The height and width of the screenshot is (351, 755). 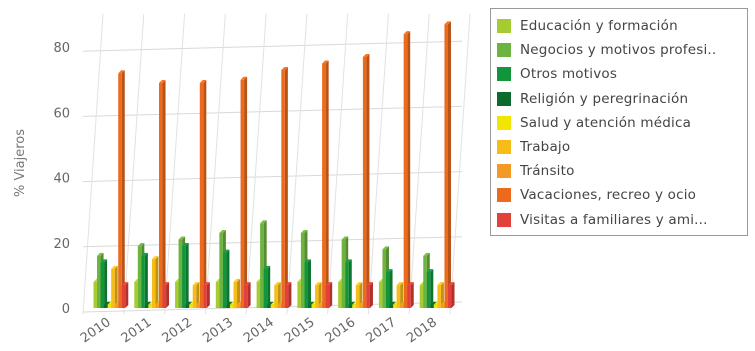 What do you see at coordinates (619, 74) in the screenshot?
I see `legend-item: Otros motivos` at bounding box center [619, 74].